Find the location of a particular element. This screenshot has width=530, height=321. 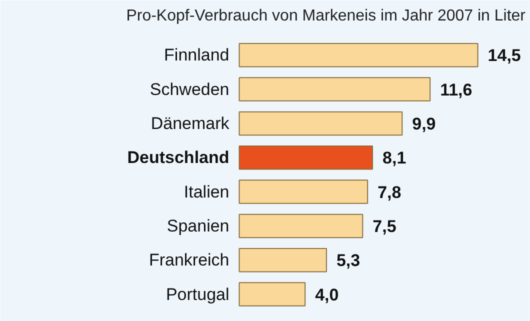

y-tick-label: Finnland is located at coordinates (197, 55).